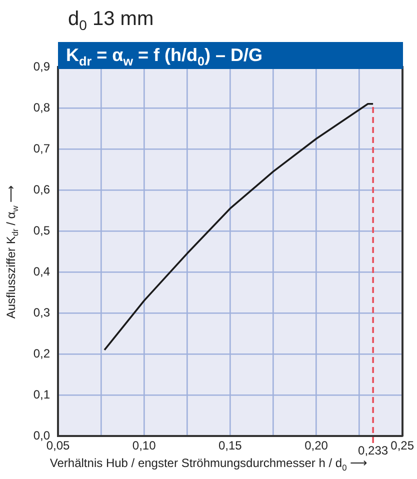  I want to click on y-tick-label: 0,6, so click(41, 189).